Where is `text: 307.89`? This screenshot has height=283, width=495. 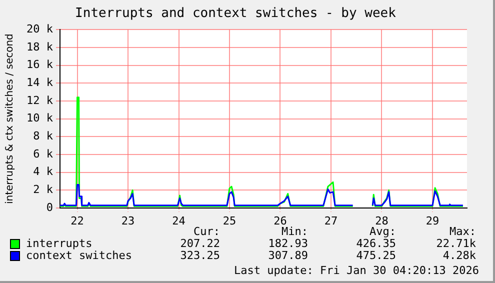
text: 307.89 is located at coordinates (287, 255).